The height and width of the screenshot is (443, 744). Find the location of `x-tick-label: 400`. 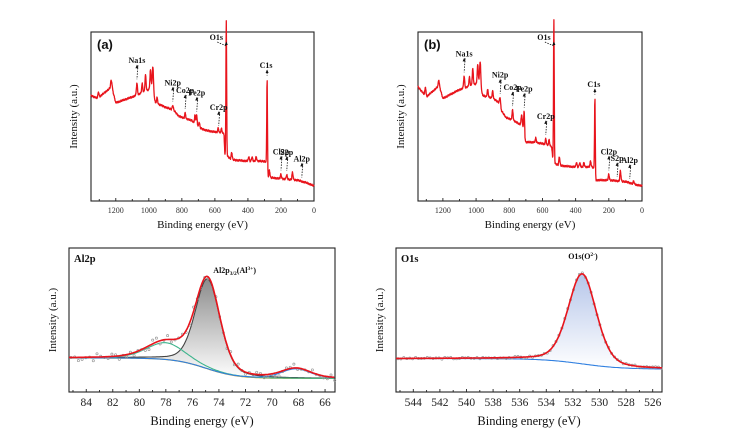

x-tick-label: 400 is located at coordinates (576, 210).